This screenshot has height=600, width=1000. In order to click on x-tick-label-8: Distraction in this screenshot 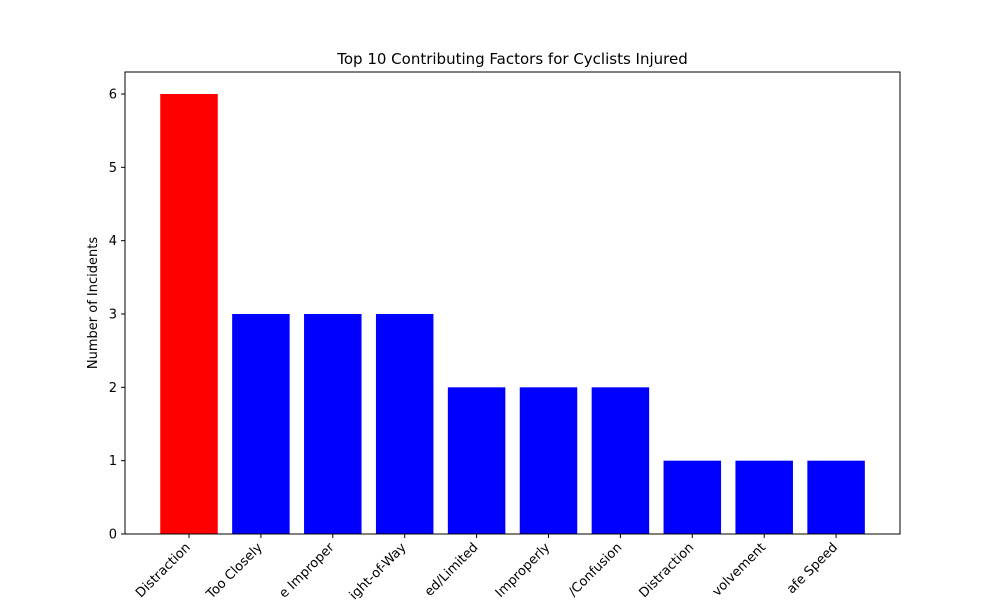, I will do `click(666, 570)`.